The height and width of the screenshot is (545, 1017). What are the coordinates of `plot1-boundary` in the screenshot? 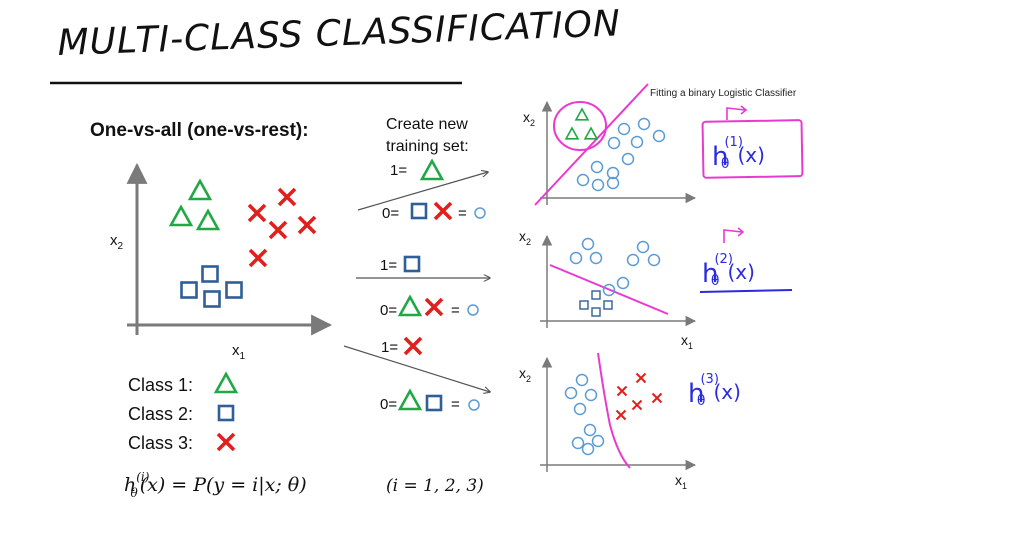 It's located at (591, 144).